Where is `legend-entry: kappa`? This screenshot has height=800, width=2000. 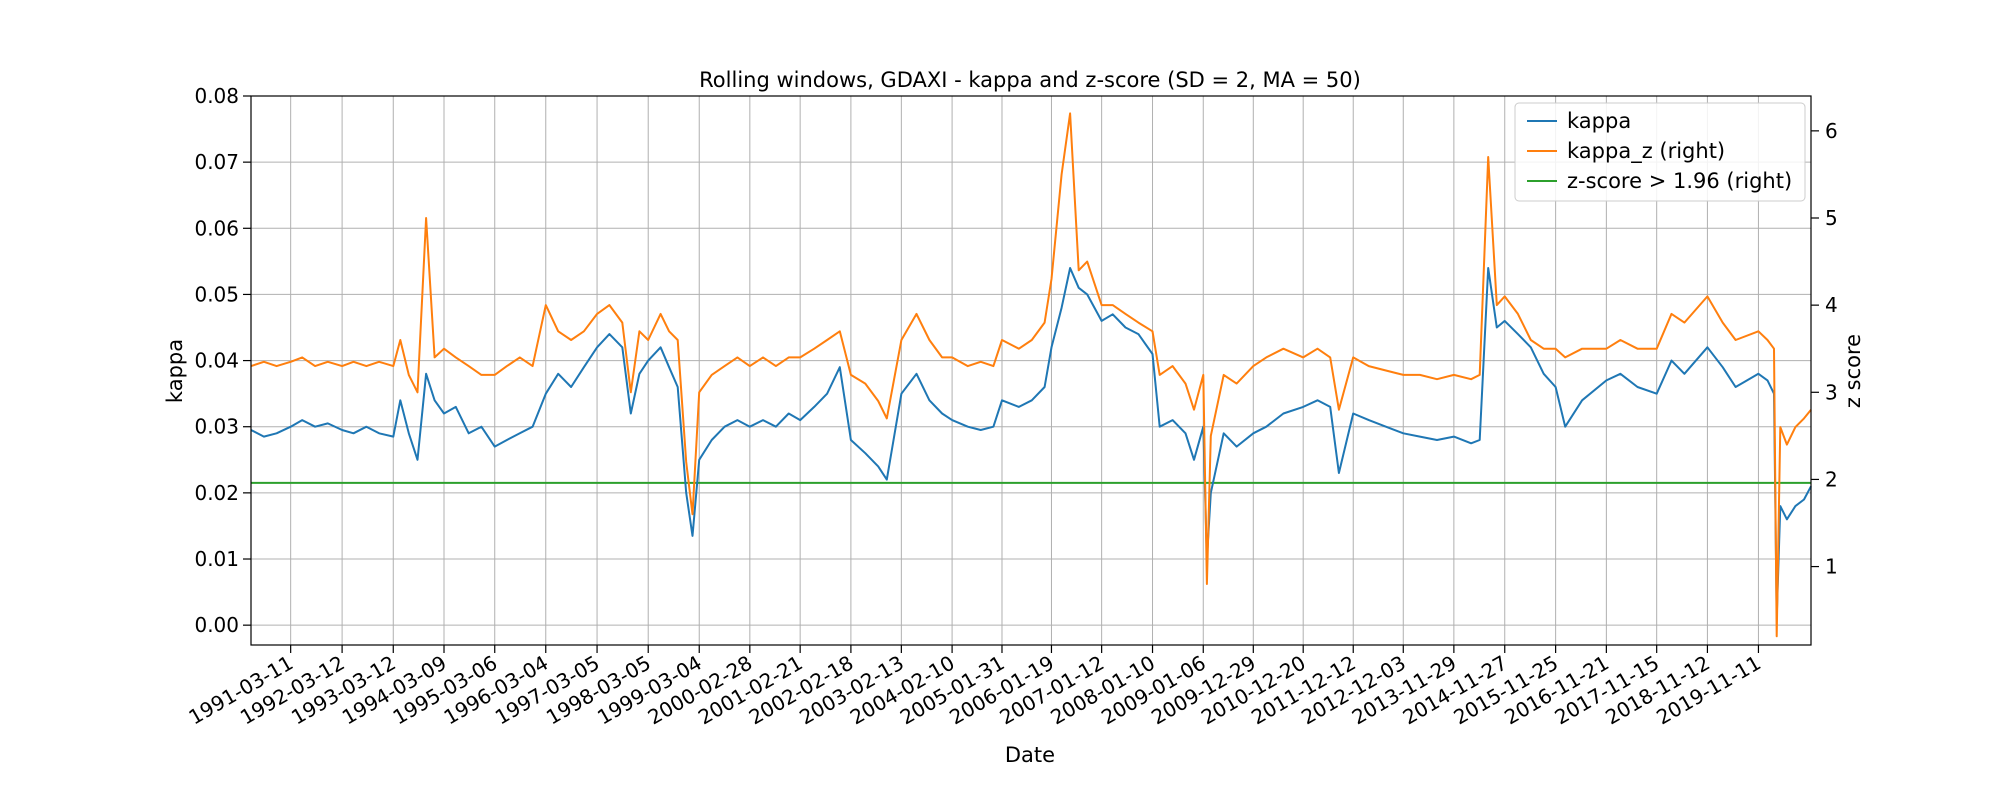
legend-entry: kappa is located at coordinates (1599, 121).